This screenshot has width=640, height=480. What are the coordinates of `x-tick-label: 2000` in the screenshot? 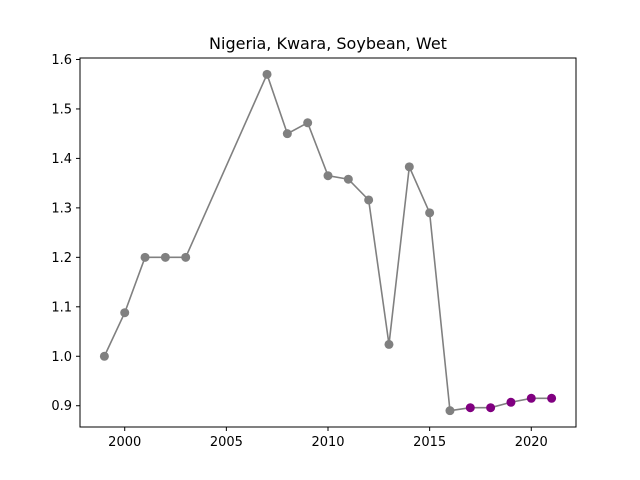 It's located at (124, 442).